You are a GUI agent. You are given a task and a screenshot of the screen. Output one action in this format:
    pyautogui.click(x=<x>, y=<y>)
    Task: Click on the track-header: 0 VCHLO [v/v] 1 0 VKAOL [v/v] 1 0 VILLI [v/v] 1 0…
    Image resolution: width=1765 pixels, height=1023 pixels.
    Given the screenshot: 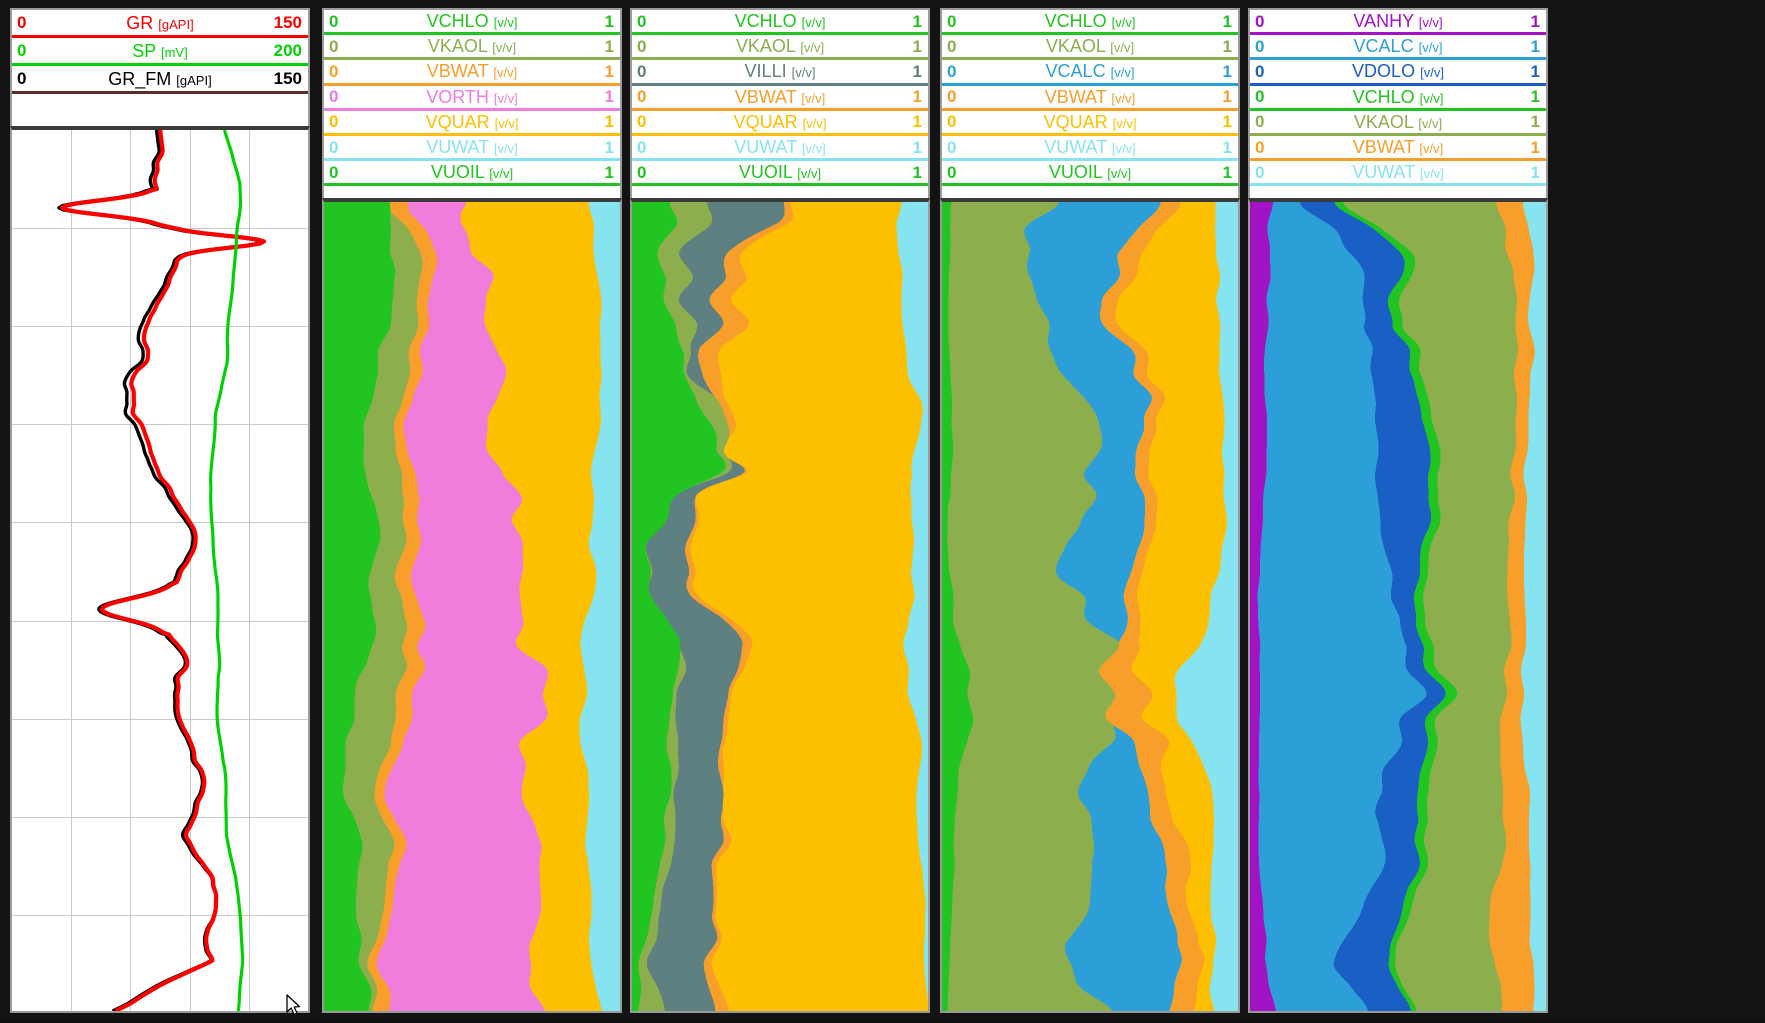 What is the action you would take?
    pyautogui.click(x=780, y=103)
    